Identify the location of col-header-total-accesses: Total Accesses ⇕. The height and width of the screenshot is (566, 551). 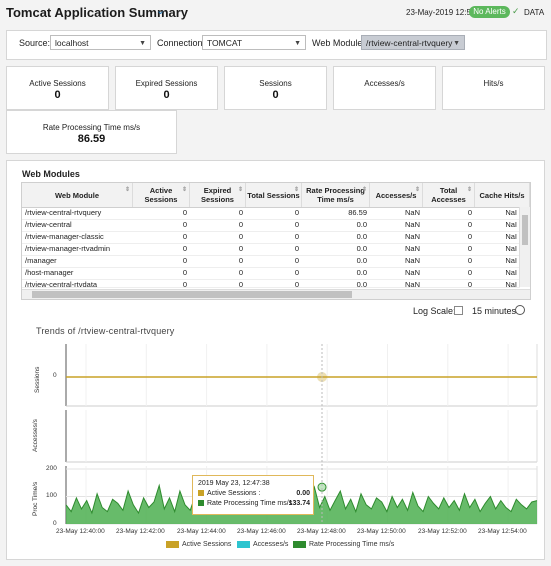
(449, 195).